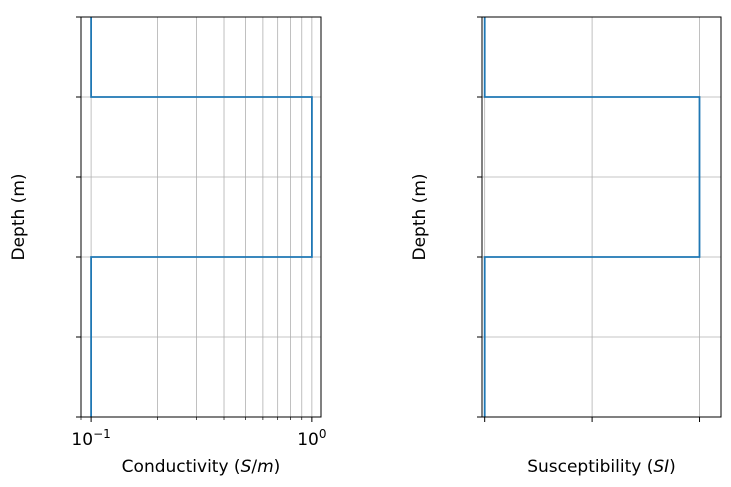  What do you see at coordinates (102, 434) in the screenshot?
I see `tick-exponent: −1` at bounding box center [102, 434].